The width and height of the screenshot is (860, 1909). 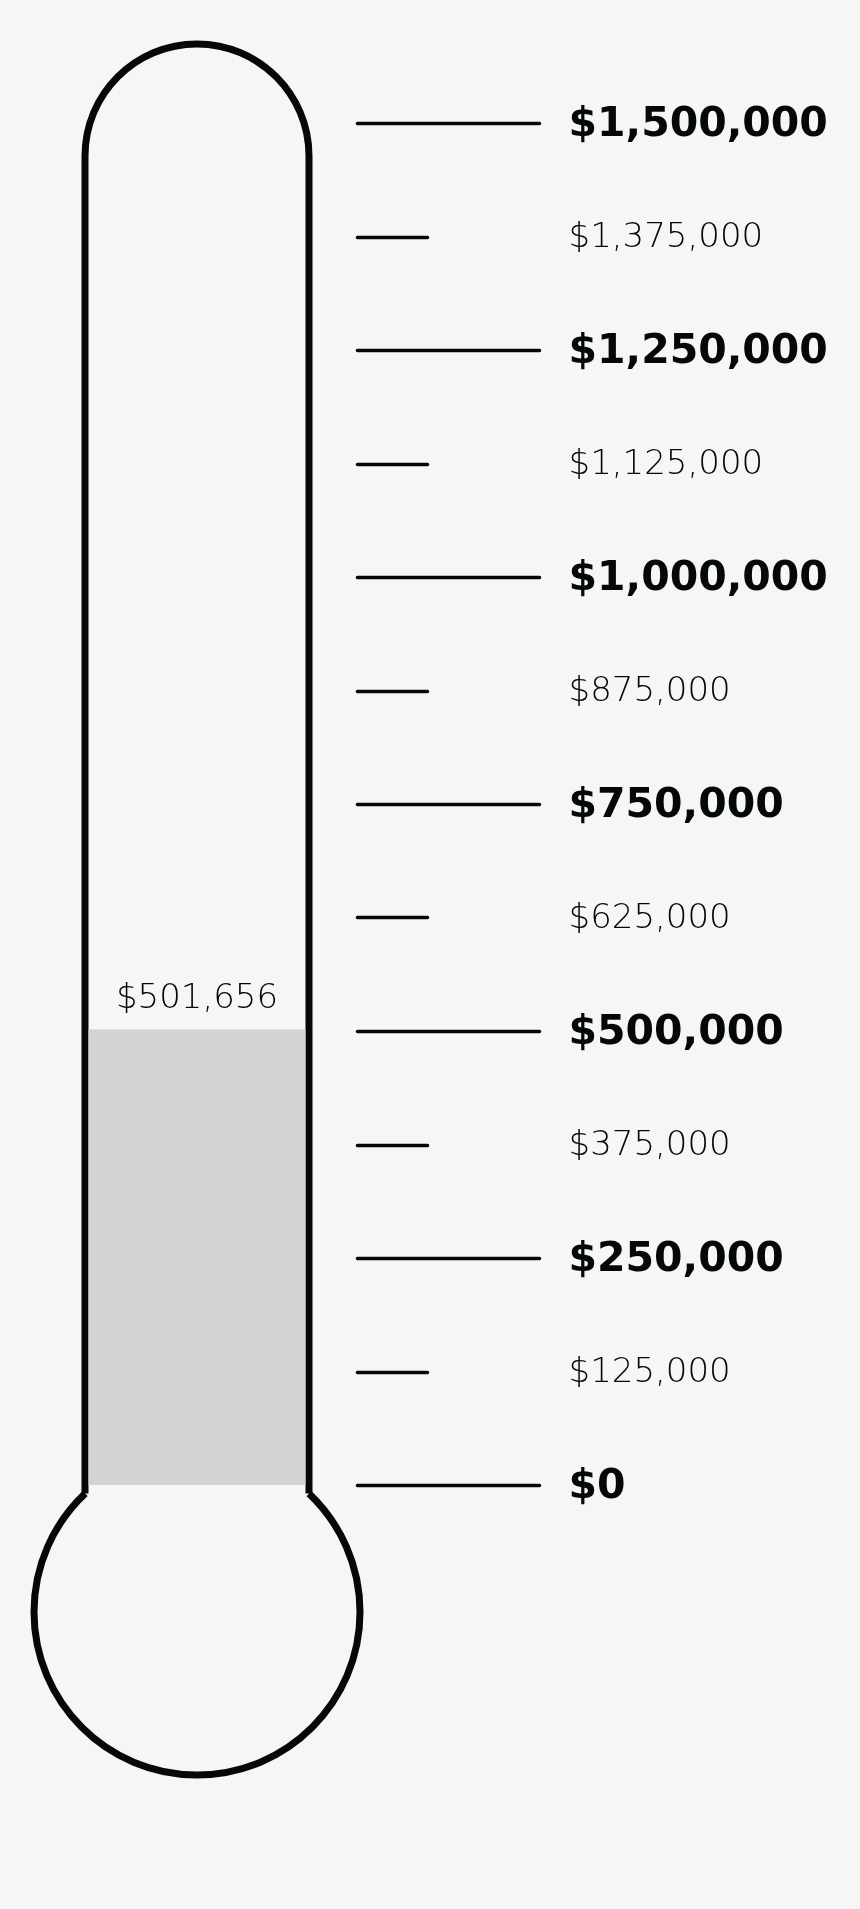 I want to click on y-tick-label: $1,500,000, so click(x=698, y=121).